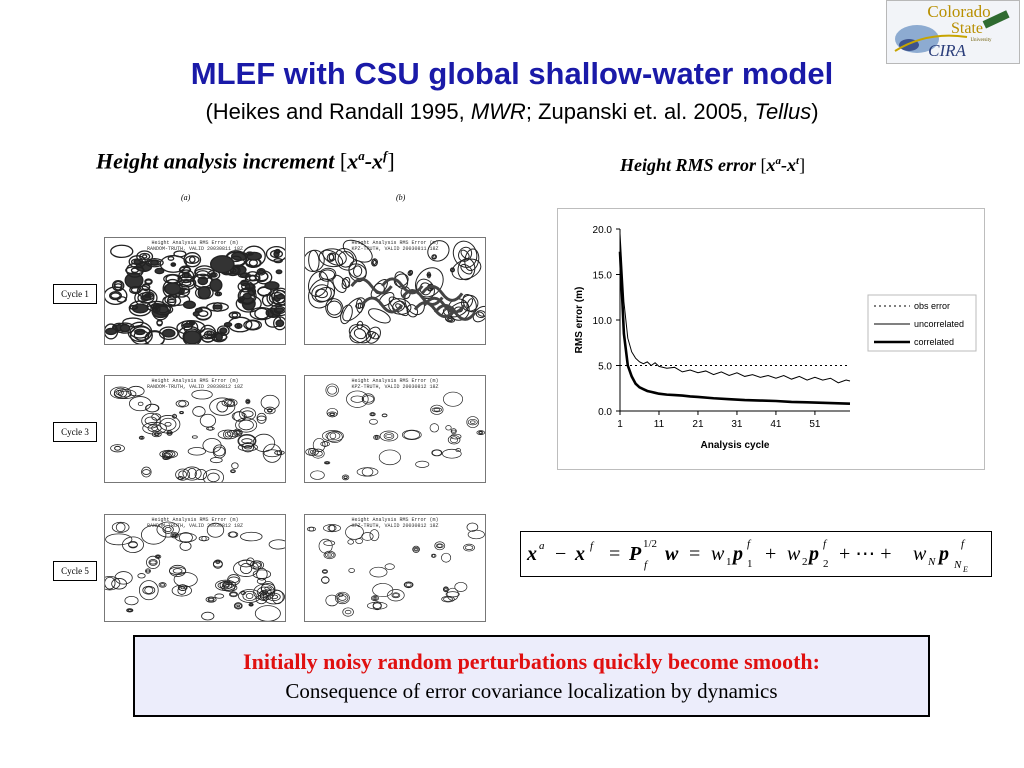 This screenshot has width=1024, height=768. Describe the element at coordinates (805, 562) in the screenshot. I see `eq-s2: 2` at that location.